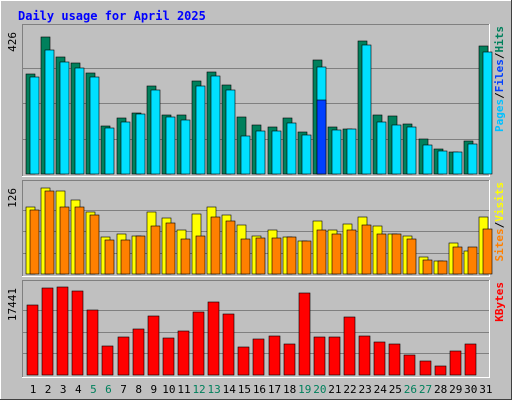 This screenshot has height=400, width=512. What do you see at coordinates (499, 115) in the screenshot?
I see `legend-top-item-0: Pages` at bounding box center [499, 115].